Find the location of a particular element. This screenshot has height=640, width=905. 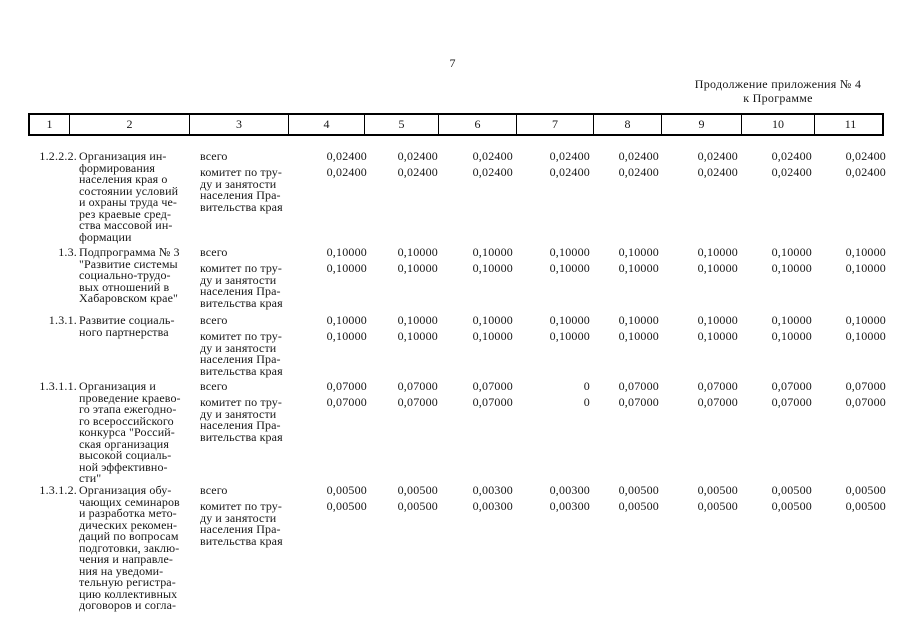

description-line: го всероссийского is located at coordinates (126, 420).